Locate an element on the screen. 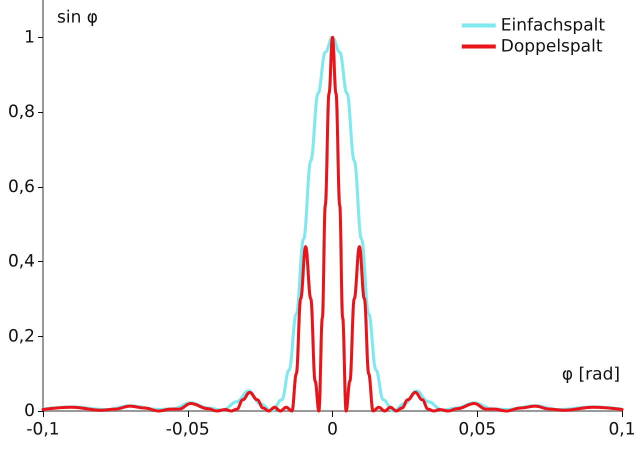 Image resolution: width=640 pixels, height=453 pixels. x-tick-label: 0,1 is located at coordinates (622, 430).